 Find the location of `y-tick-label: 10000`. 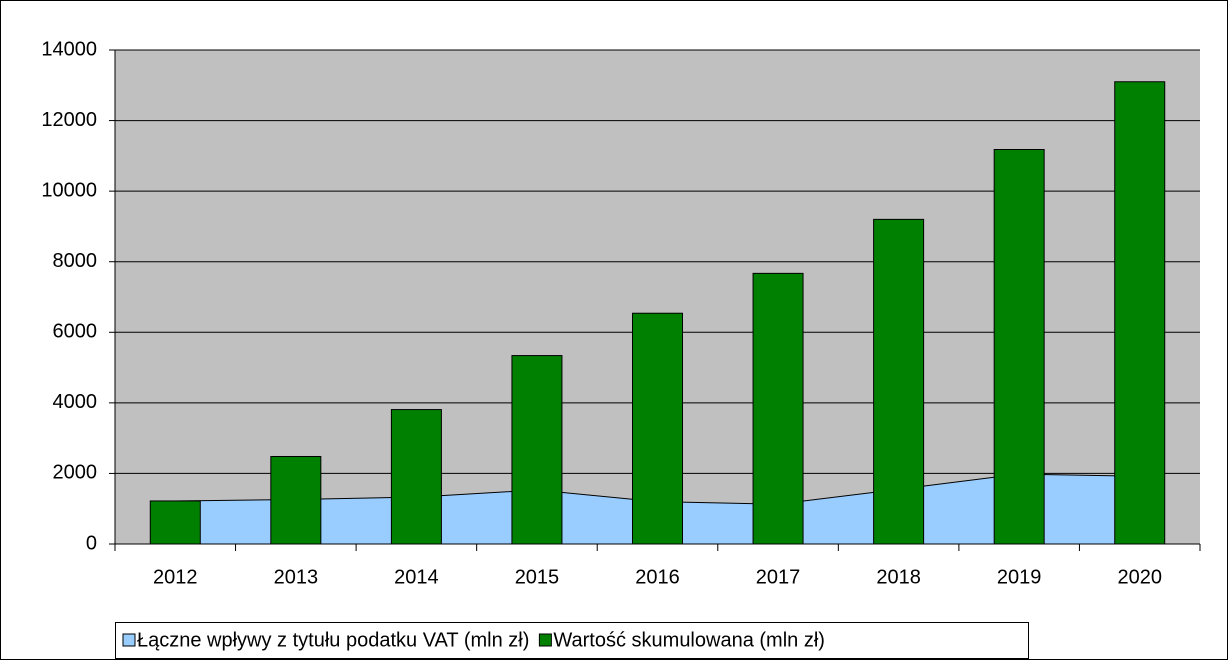

y-tick-label: 10000 is located at coordinates (69, 190).